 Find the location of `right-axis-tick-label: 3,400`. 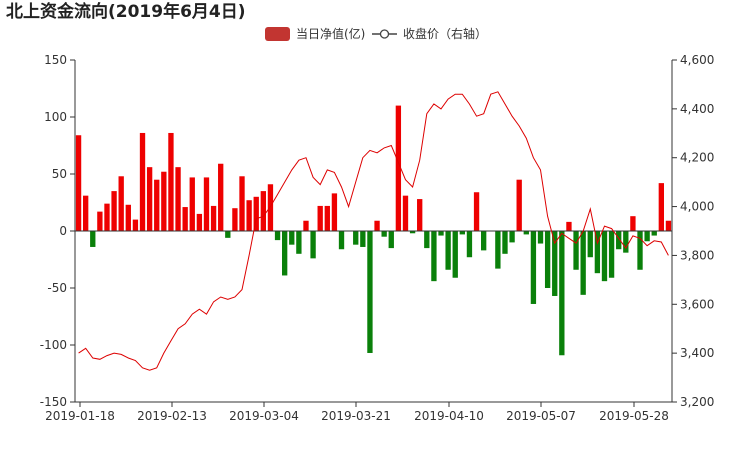

right-axis-tick-label: 3,400 is located at coordinates (697, 353).